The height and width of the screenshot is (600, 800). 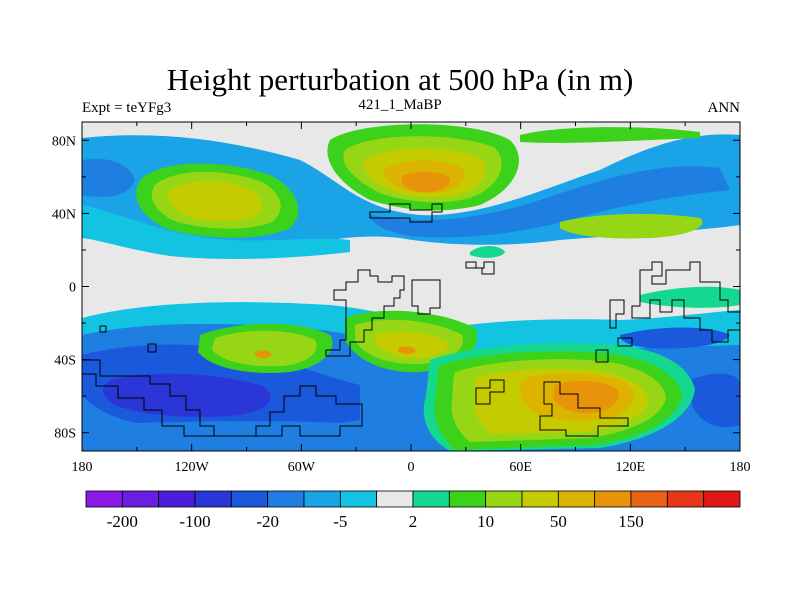 What do you see at coordinates (485, 521) in the screenshot?
I see `colorbar-label: 10` at bounding box center [485, 521].